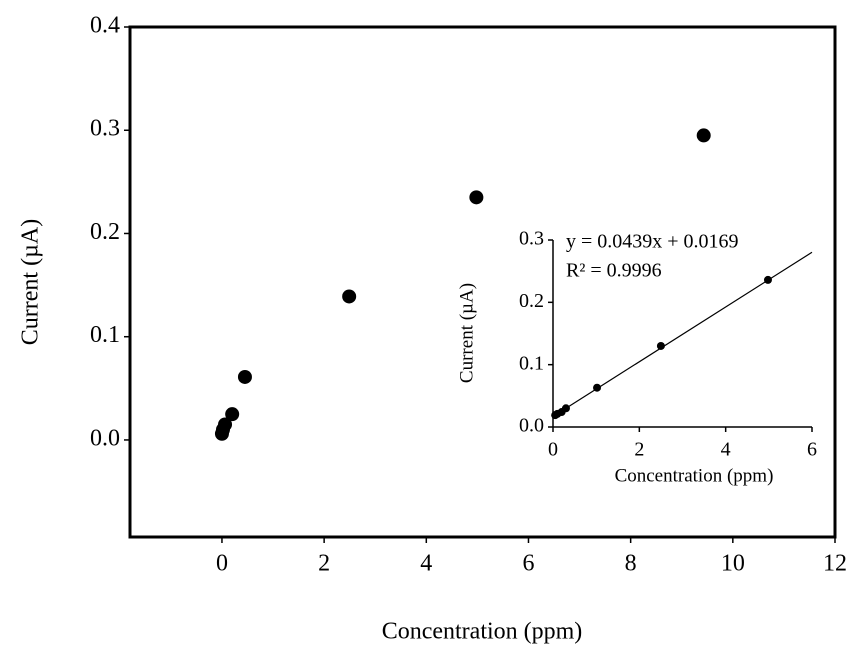  What do you see at coordinates (614, 271) in the screenshot?
I see `annotation: R² = 0.9996` at bounding box center [614, 271].